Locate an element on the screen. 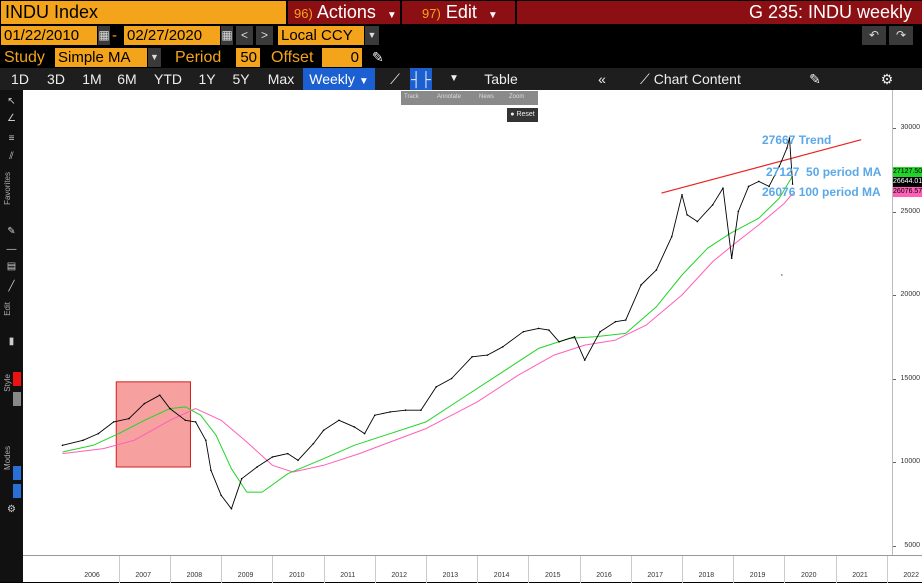 This screenshot has height=583, width=922. start-date-input: 01/22/2010 is located at coordinates (49, 35).